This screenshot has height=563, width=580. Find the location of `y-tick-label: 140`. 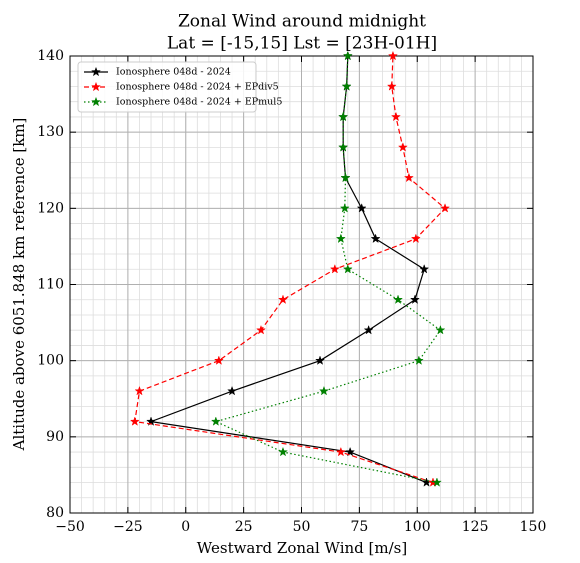

y-tick-label: 140 is located at coordinates (50, 56).